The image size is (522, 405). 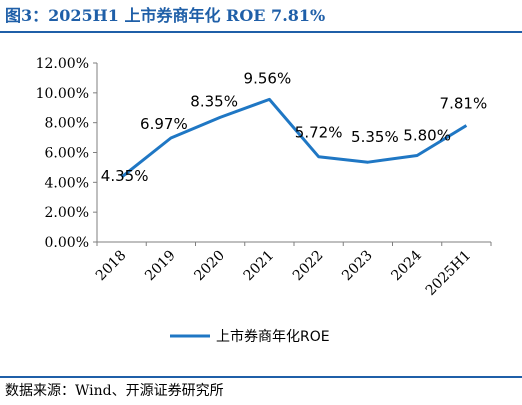 What do you see at coordinates (67, 243) in the screenshot?
I see `y-tick-label: 0.00%` at bounding box center [67, 243].